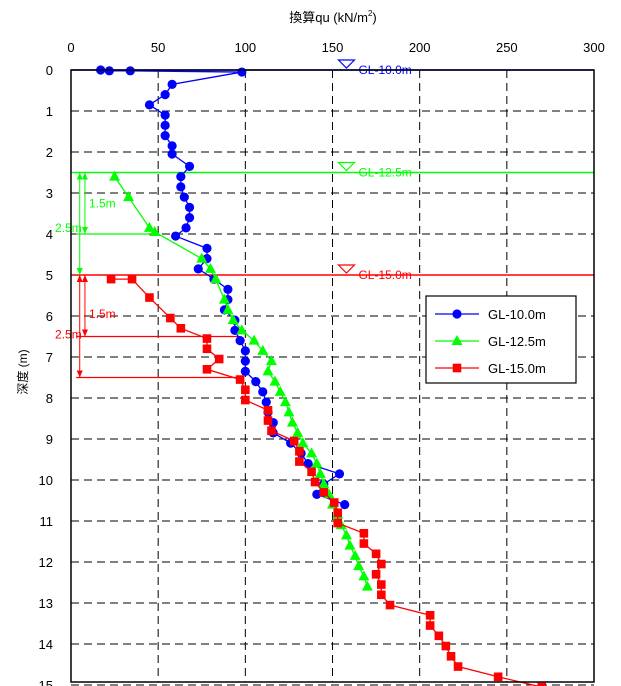  I want to click on y-tick-label: 14, so click(46, 644).